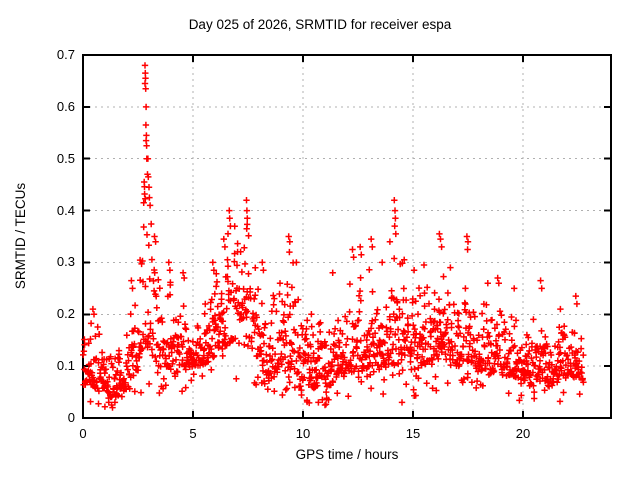  I want to click on y-tick-label: 0.2, so click(65, 314).